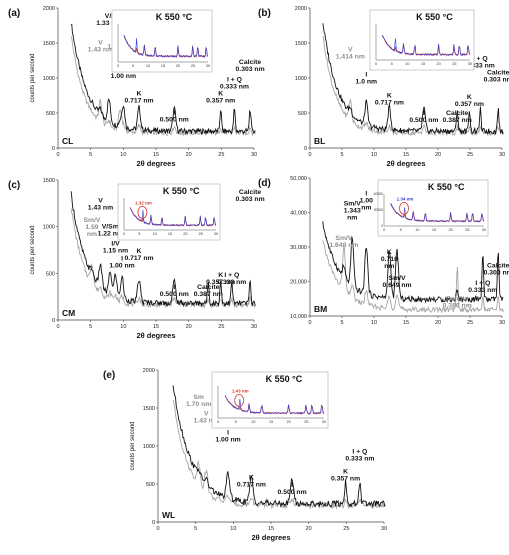  What do you see at coordinates (198, 397) in the screenshot?
I see `peak-label-line: Sm` at bounding box center [198, 397].